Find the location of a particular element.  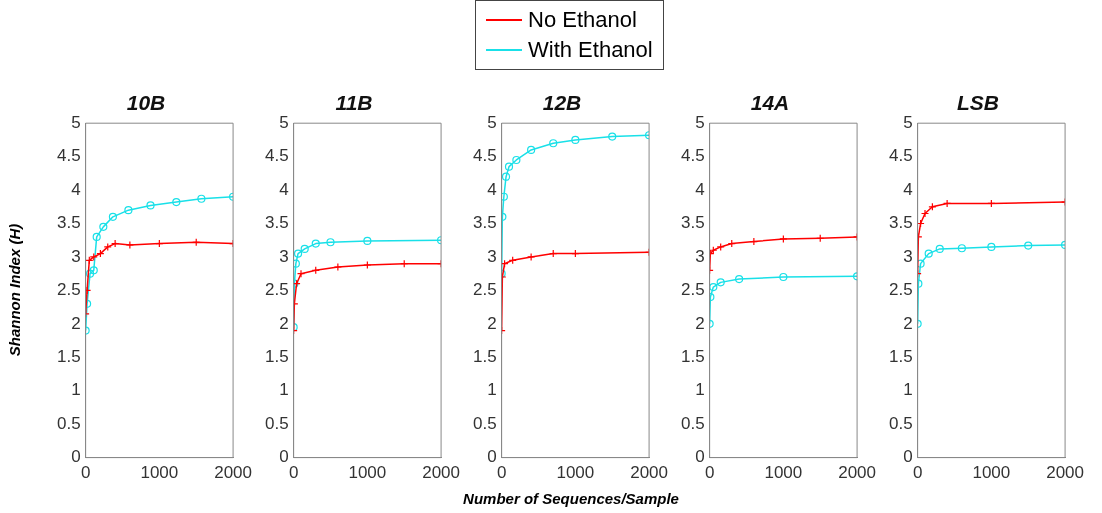

y-axis-title: Shannon Index (H) is located at coordinates (14, 290).